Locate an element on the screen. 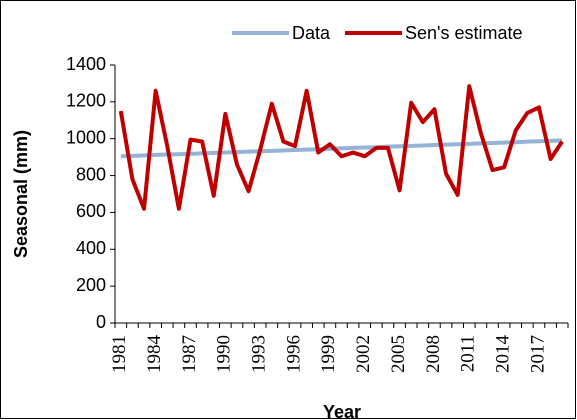  series-line is located at coordinates (341, 148).